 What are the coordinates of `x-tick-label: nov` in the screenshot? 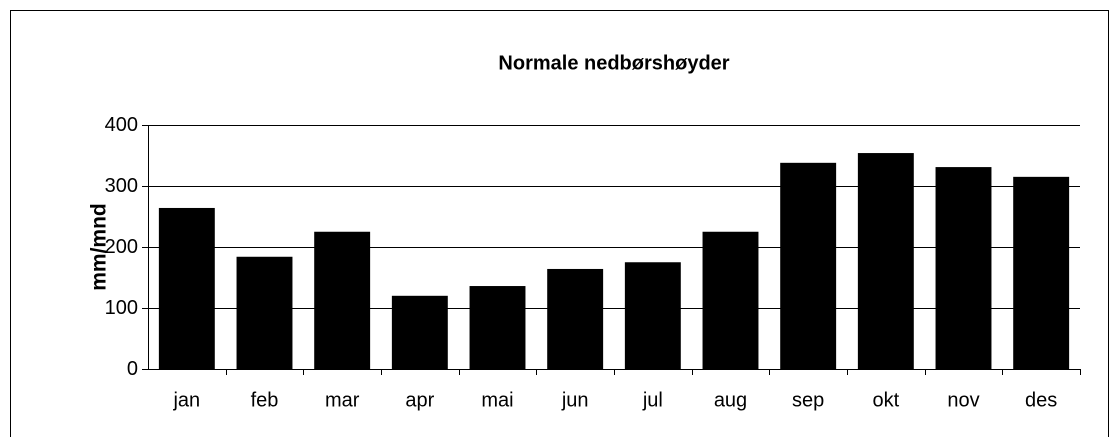 It's located at (963, 400).